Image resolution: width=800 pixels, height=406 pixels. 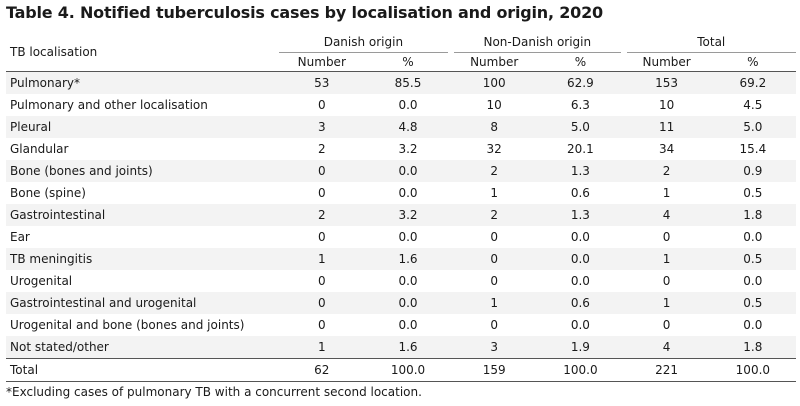 What do you see at coordinates (666, 127) in the screenshot?
I see `cell-number: 11` at bounding box center [666, 127].